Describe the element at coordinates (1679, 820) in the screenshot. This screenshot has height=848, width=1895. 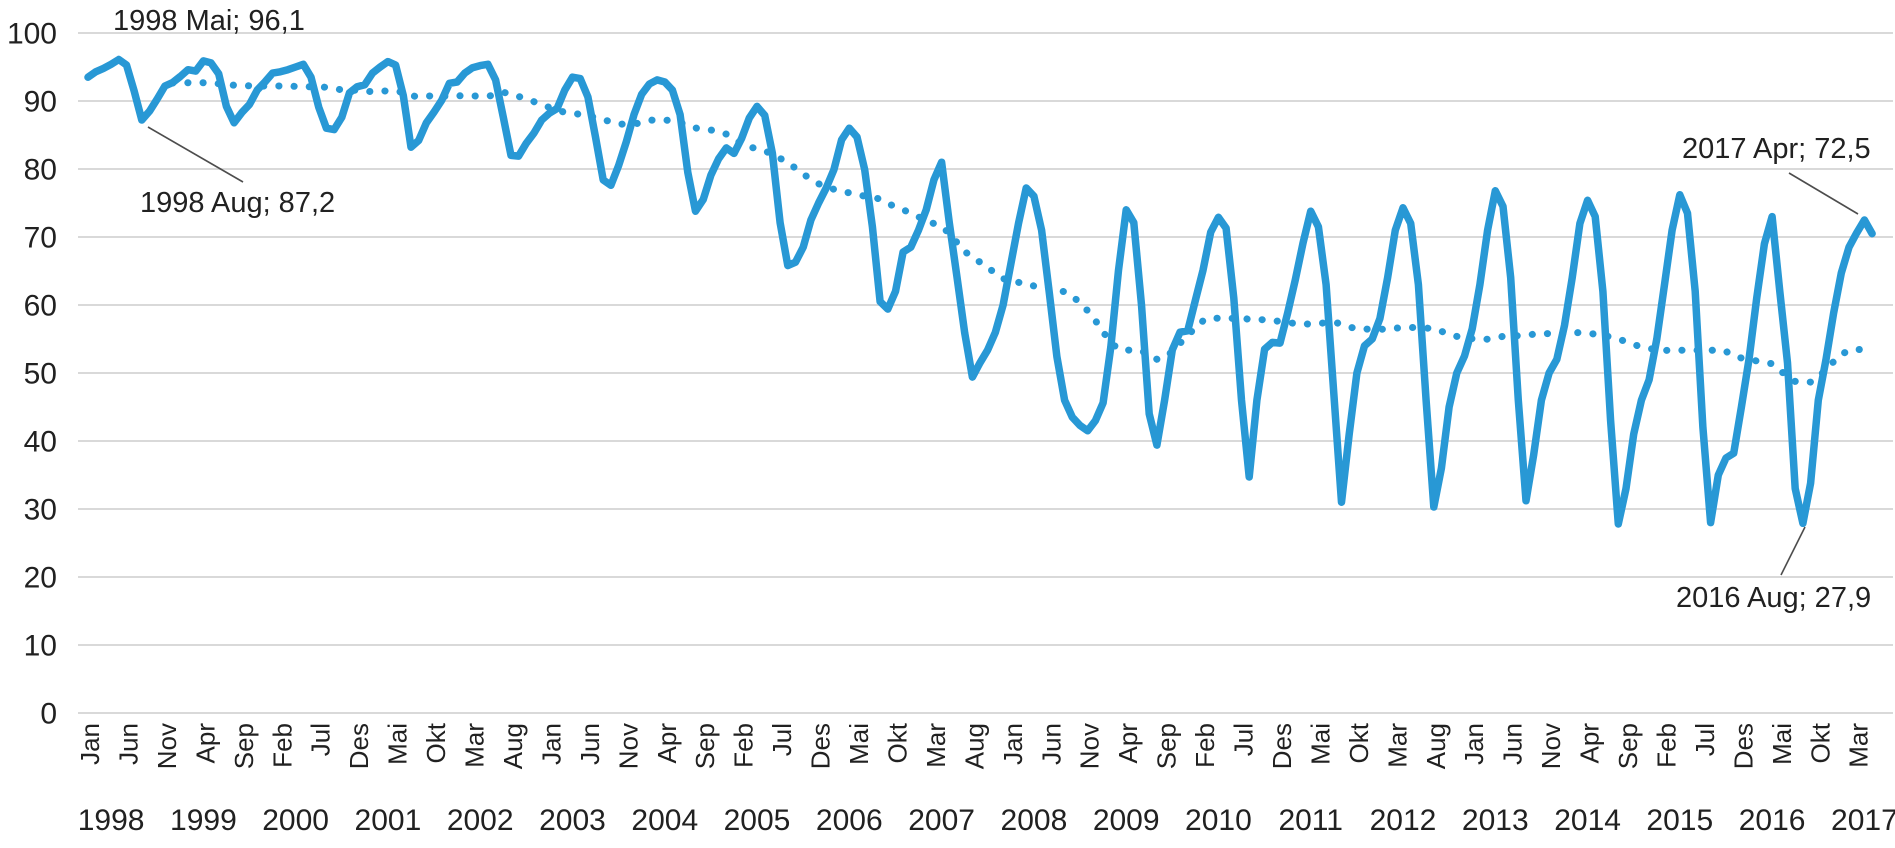
I see `year-label: 2015` at that location.